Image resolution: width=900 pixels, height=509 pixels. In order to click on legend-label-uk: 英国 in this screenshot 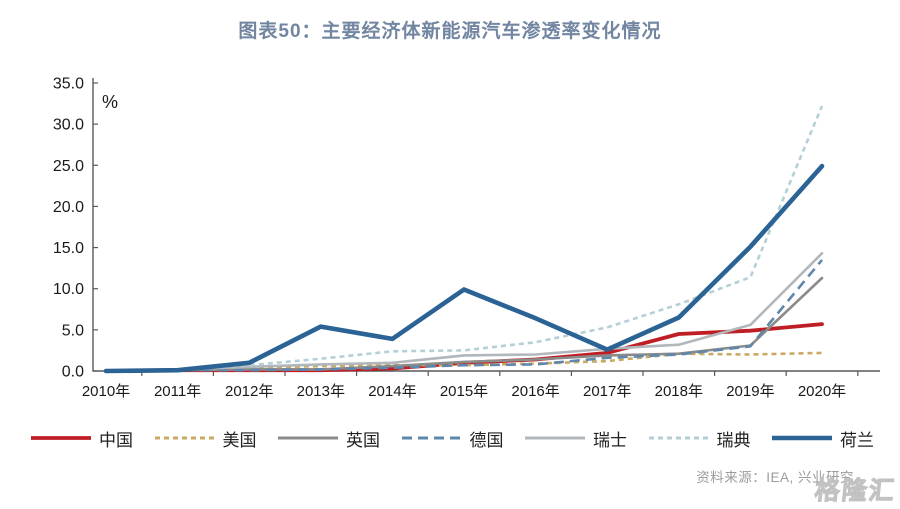, I will do `click(363, 440)`.